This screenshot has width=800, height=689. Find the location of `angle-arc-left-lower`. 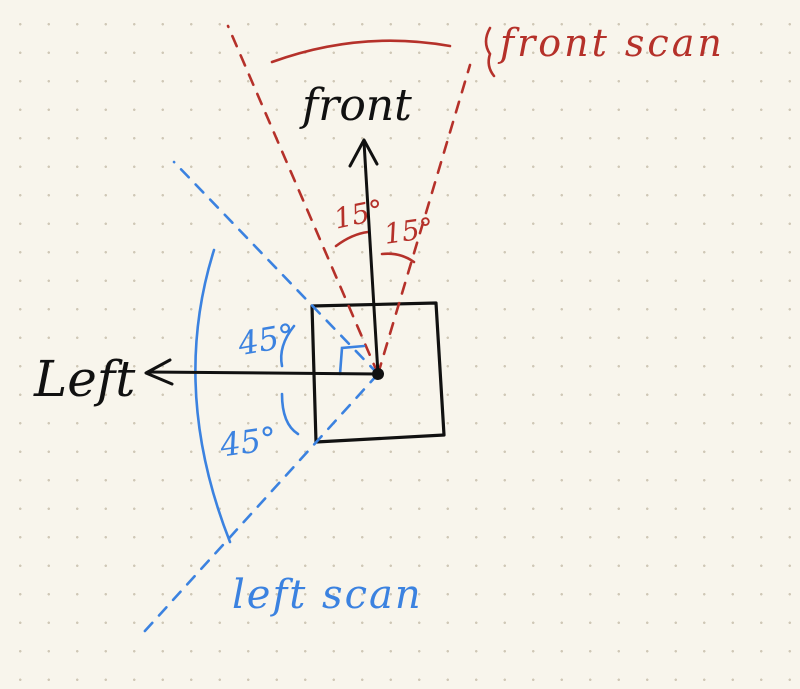

angle-arc-left-lower is located at coordinates (290, 414).